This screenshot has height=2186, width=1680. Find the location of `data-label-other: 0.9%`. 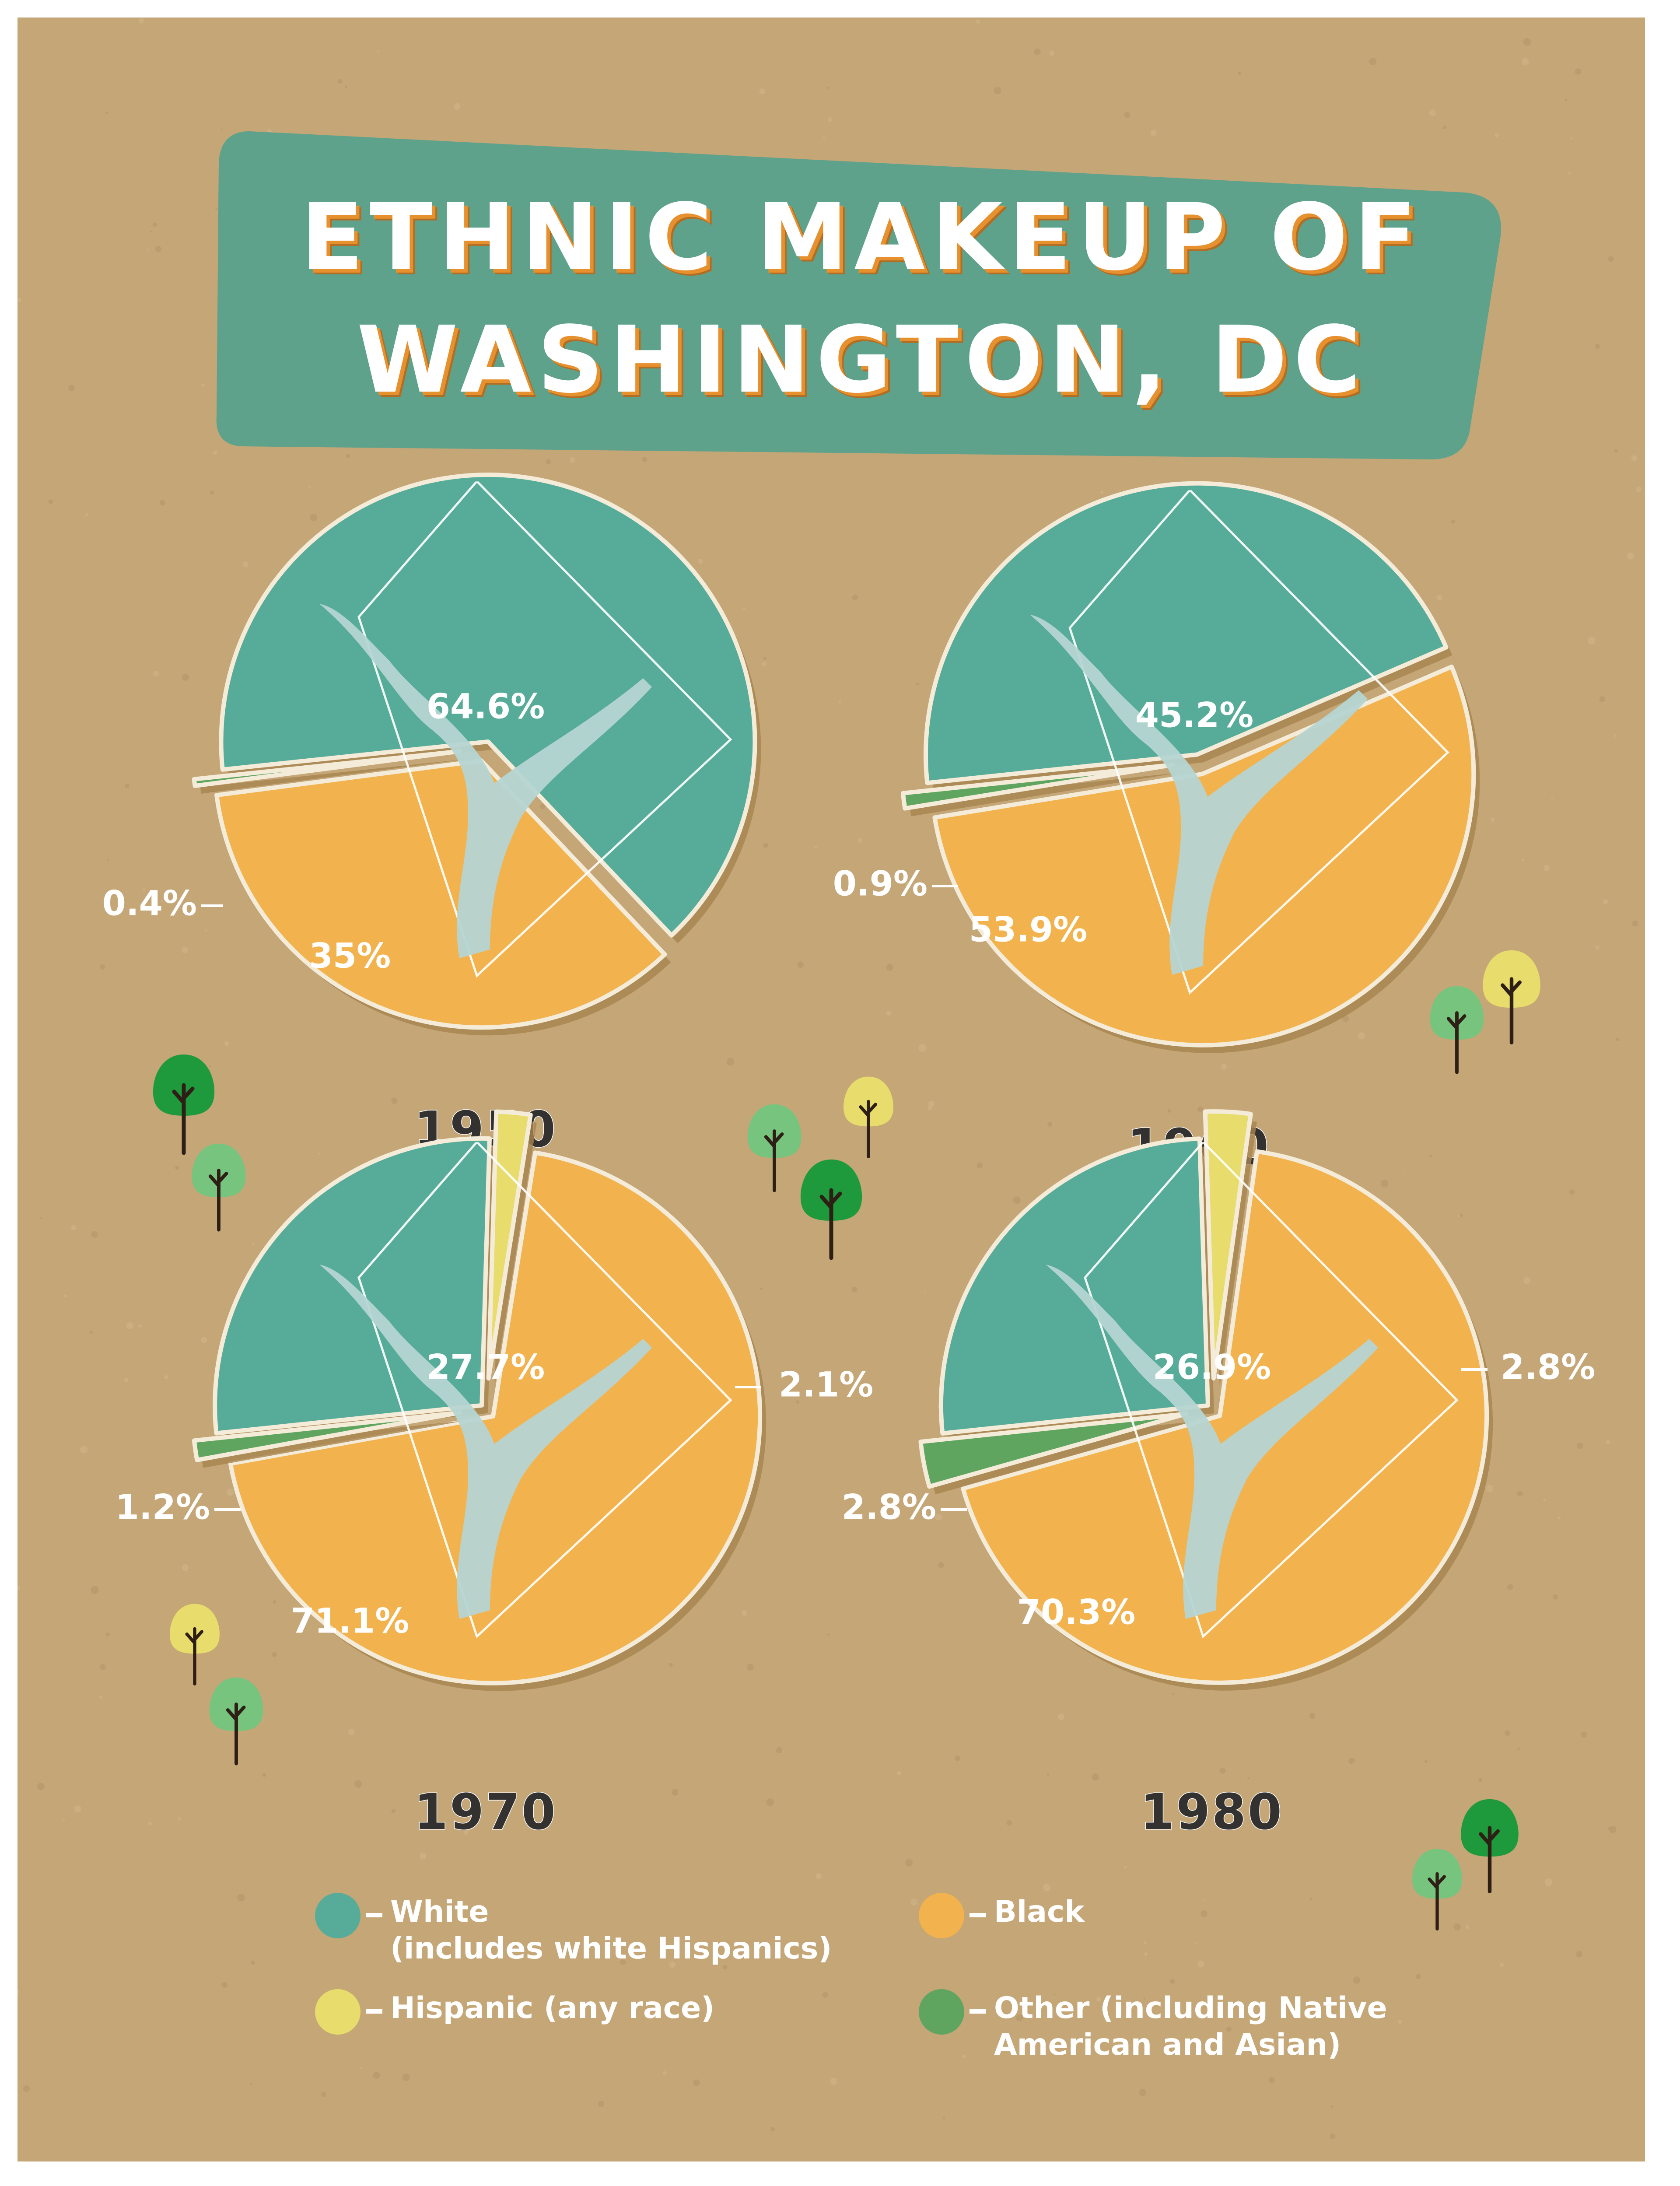

data-label-other: 0.9% is located at coordinates (880, 884).